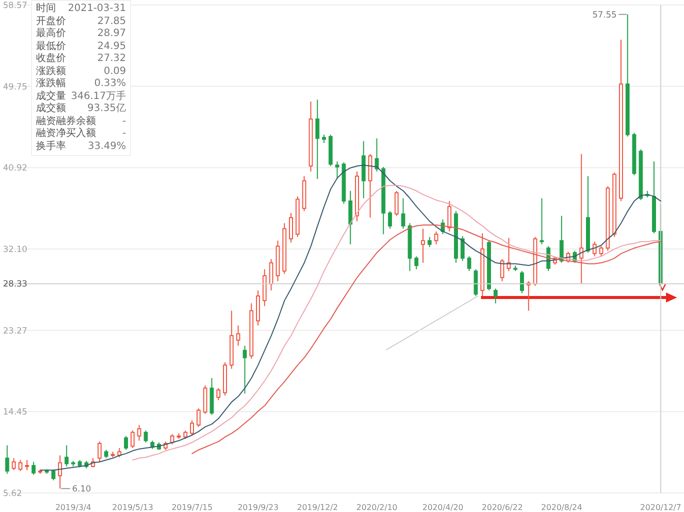  Describe the element at coordinates (81, 121) in the screenshot. I see `text: 融资融券余额 -` at that location.